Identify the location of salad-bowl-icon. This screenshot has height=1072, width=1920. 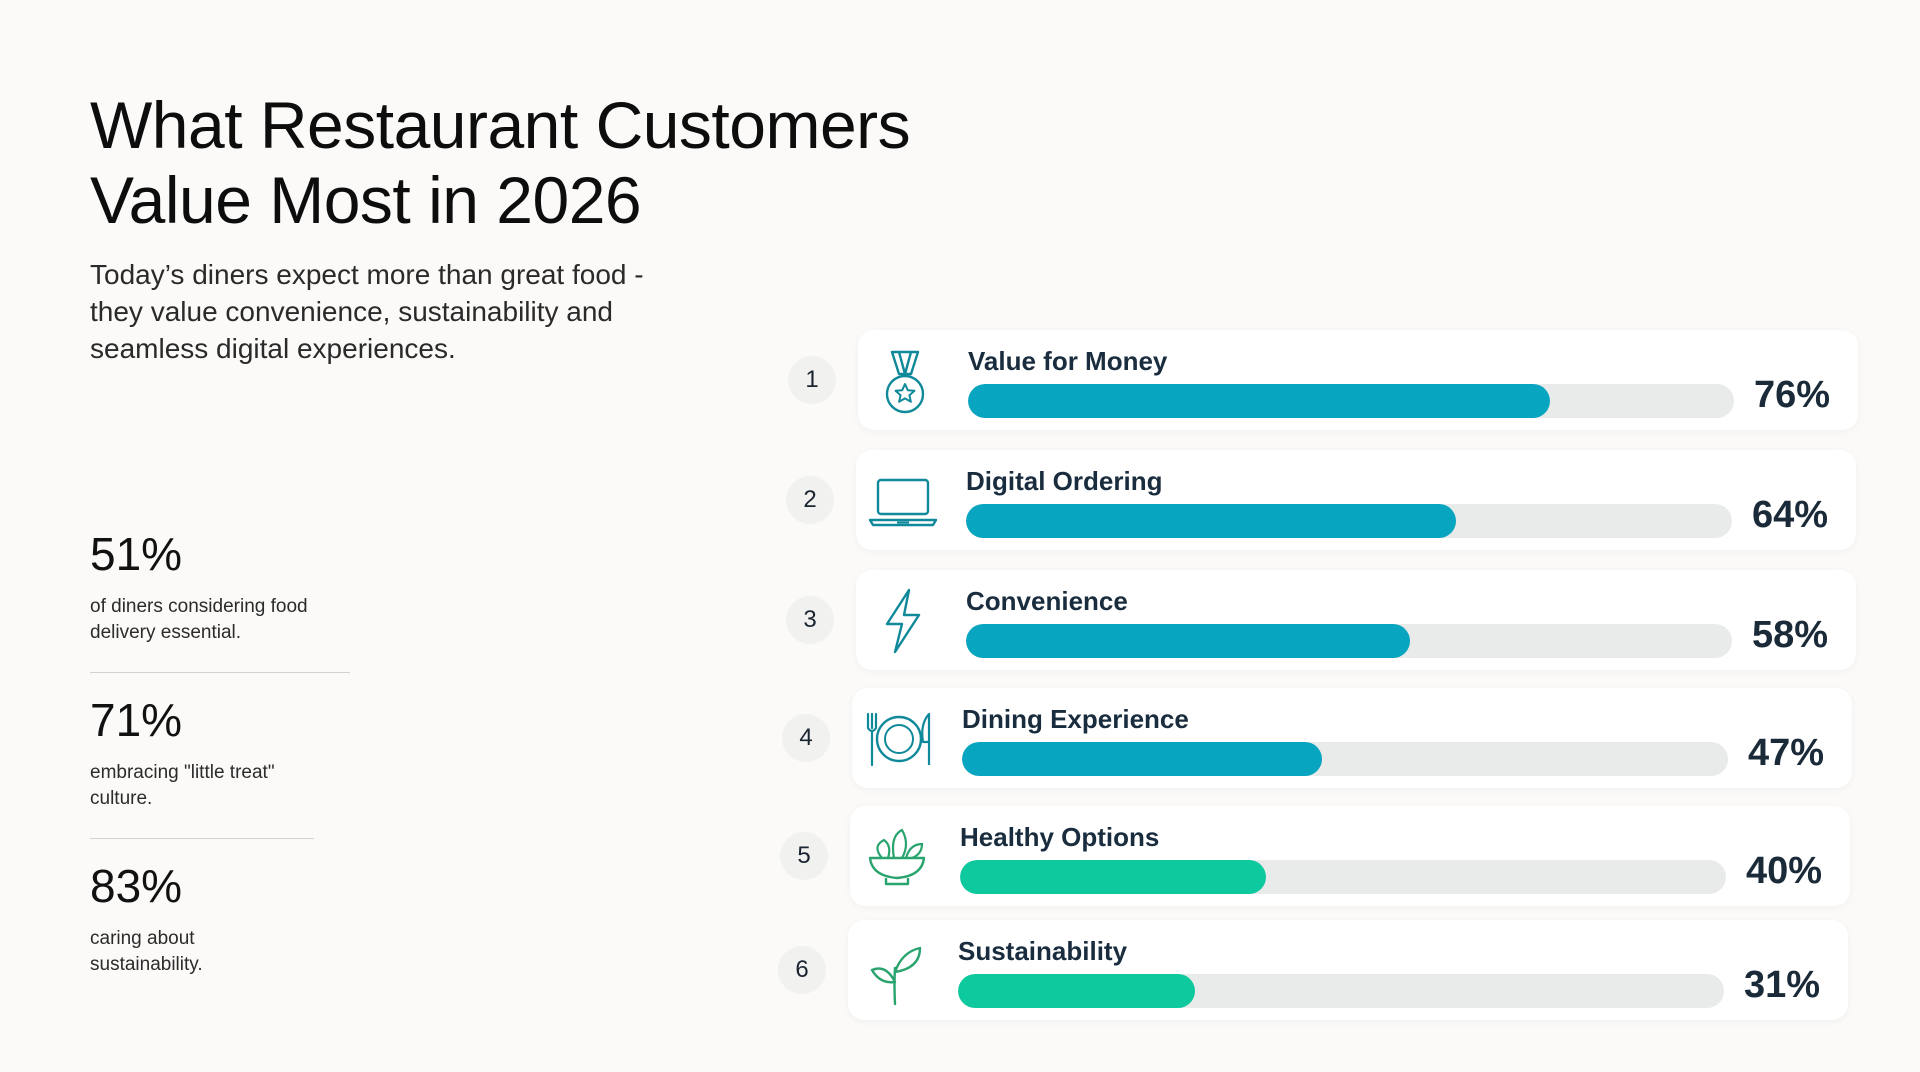
(897, 857).